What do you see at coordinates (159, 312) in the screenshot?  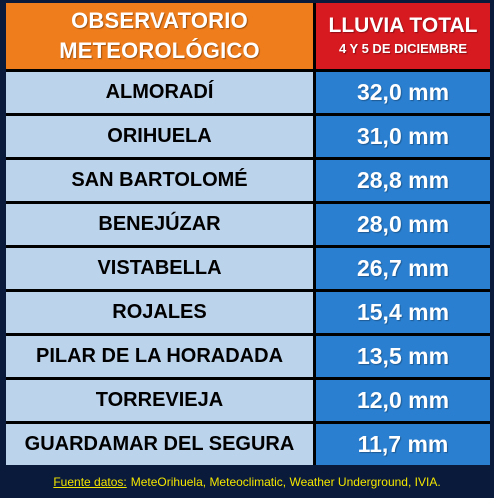 I see `station-name: ROJALES` at bounding box center [159, 312].